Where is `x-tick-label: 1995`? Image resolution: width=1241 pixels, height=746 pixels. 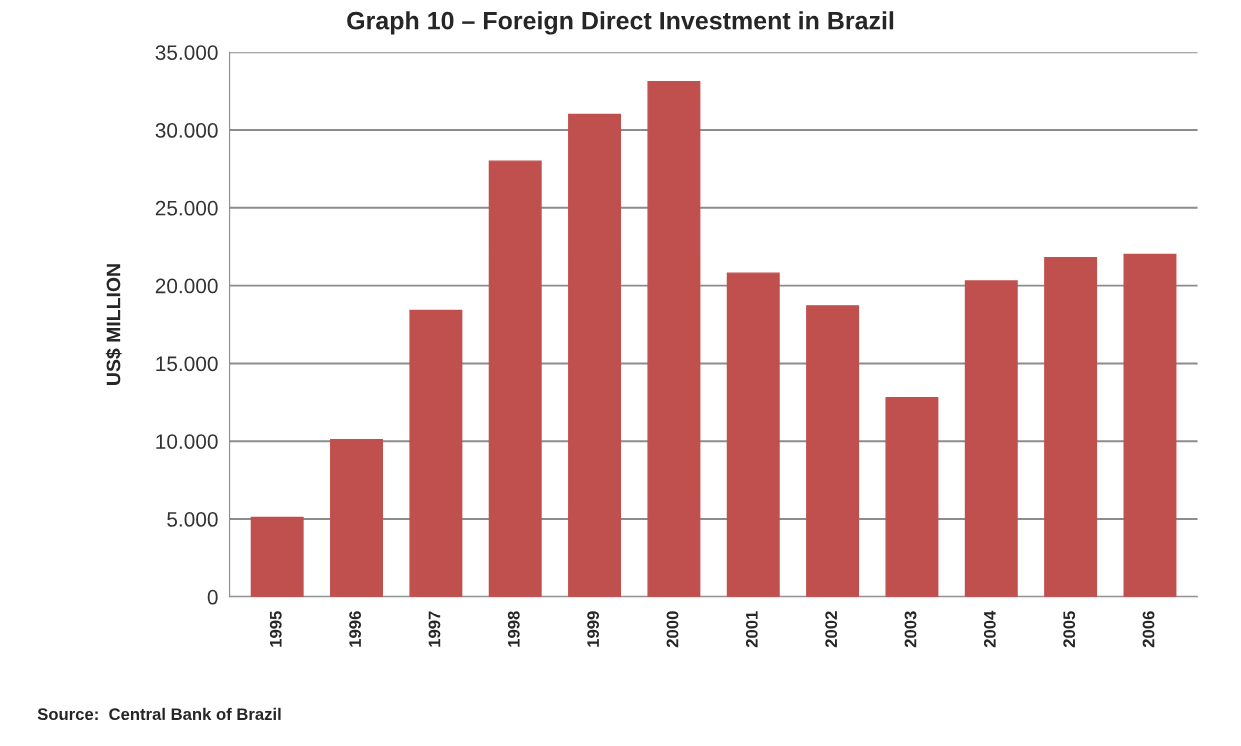
x-tick-label: 1995 is located at coordinates (275, 629).